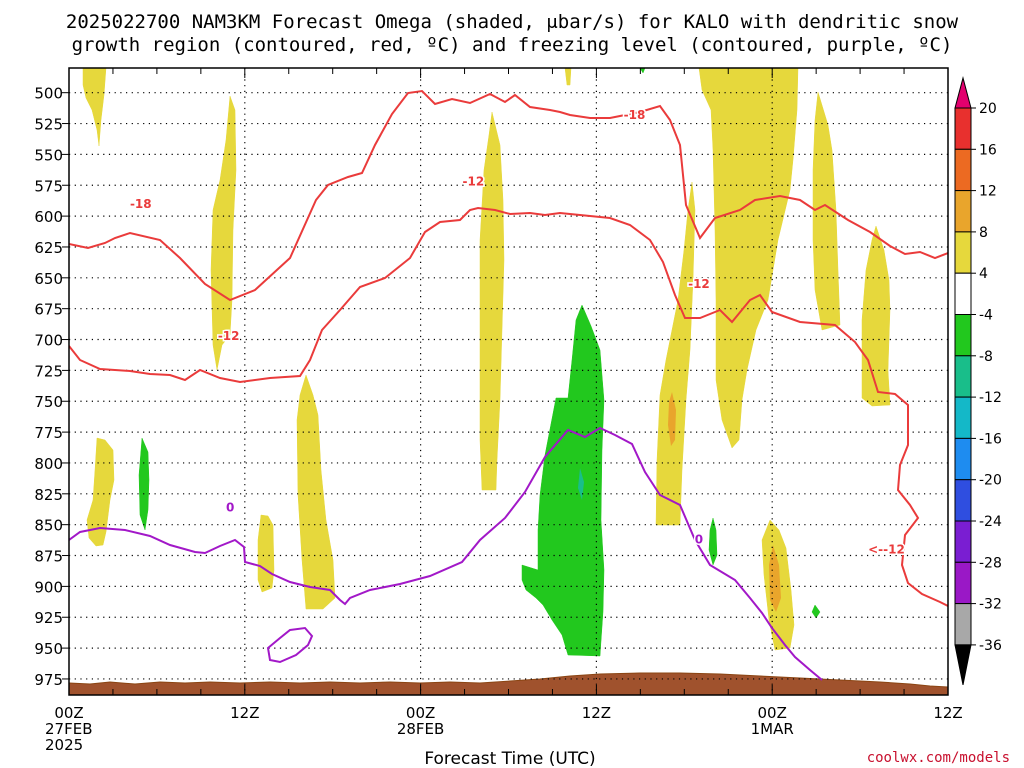 The image size is (1024, 768). Describe the element at coordinates (986, 357) in the screenshot. I see `colorbar-label: -8` at that location.